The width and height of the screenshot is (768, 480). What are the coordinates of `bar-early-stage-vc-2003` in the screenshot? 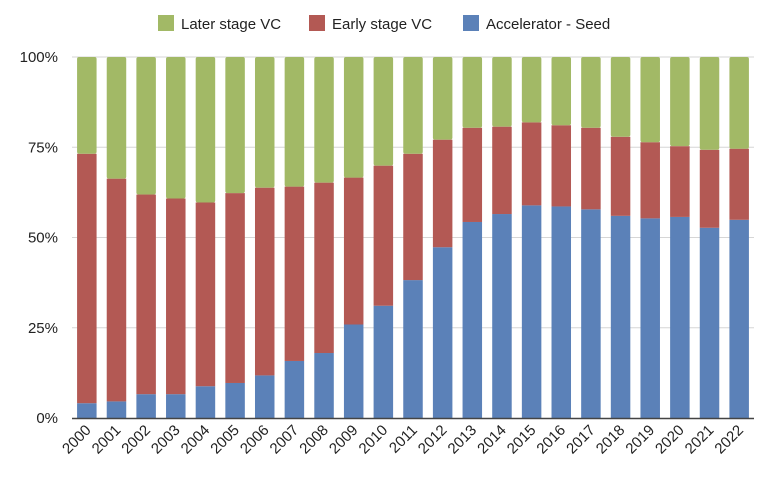 It's located at (176, 296).